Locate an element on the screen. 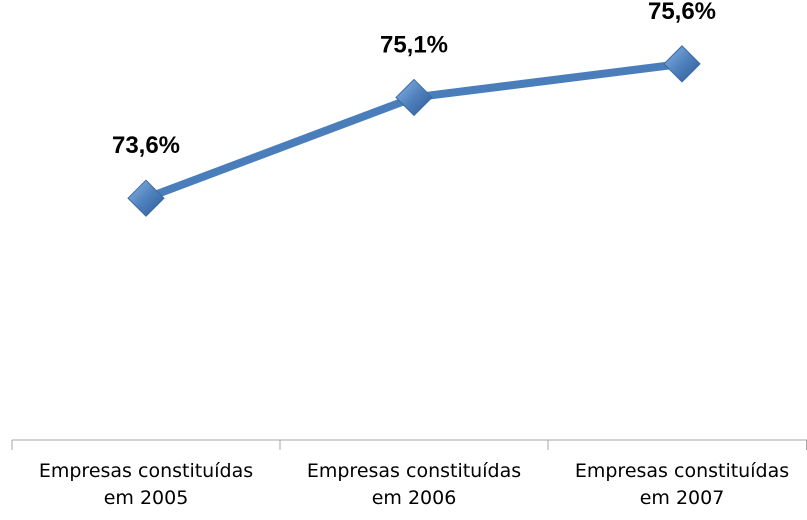  x-tick-label: Empresas constituídas em 2007 is located at coordinates (682, 484).